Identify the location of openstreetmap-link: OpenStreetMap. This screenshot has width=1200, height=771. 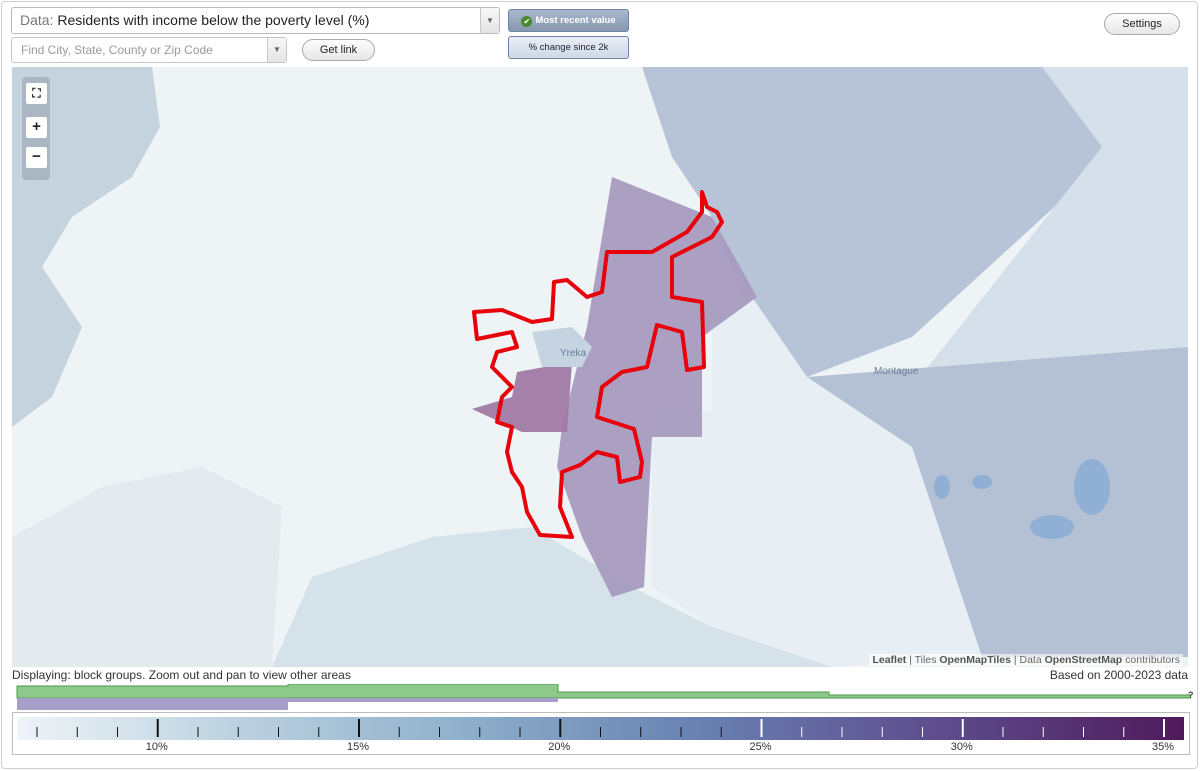
(1083, 660).